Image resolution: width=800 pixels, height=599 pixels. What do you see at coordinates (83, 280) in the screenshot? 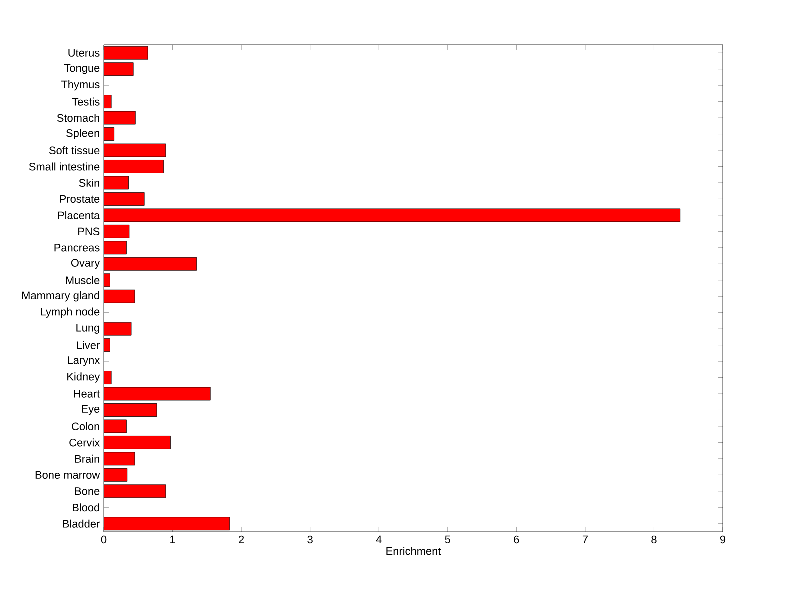
I see `y-tick-label: Muscle` at bounding box center [83, 280].